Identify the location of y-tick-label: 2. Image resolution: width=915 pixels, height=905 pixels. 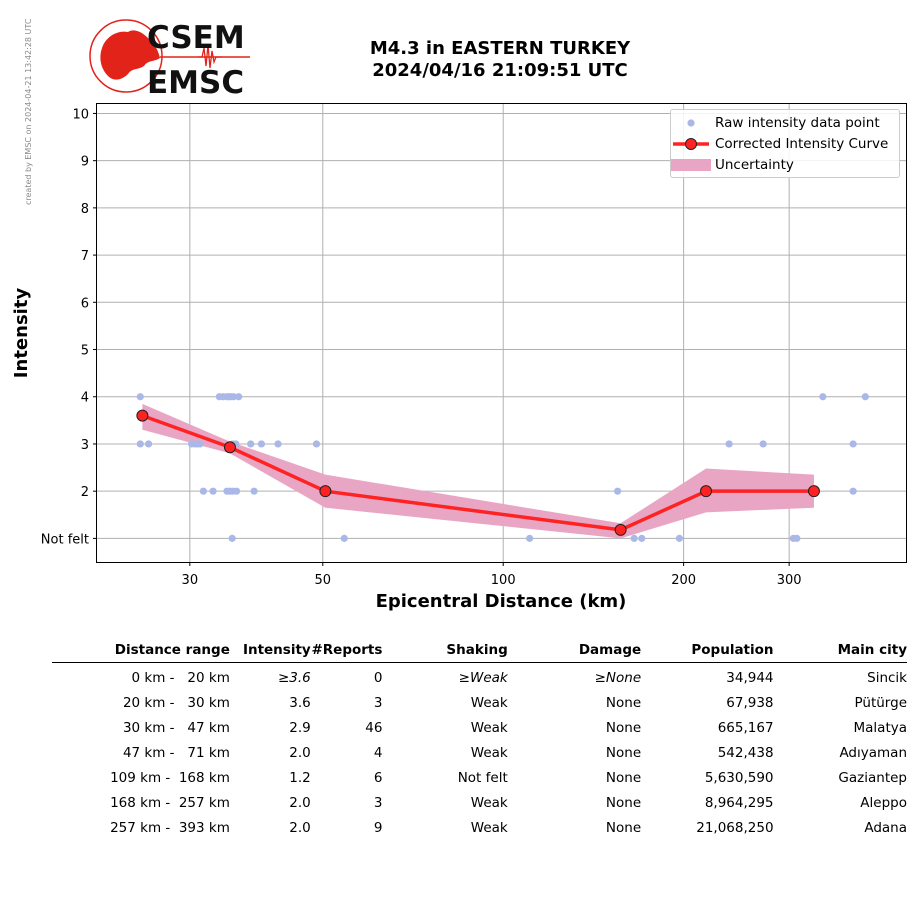
(85, 492).